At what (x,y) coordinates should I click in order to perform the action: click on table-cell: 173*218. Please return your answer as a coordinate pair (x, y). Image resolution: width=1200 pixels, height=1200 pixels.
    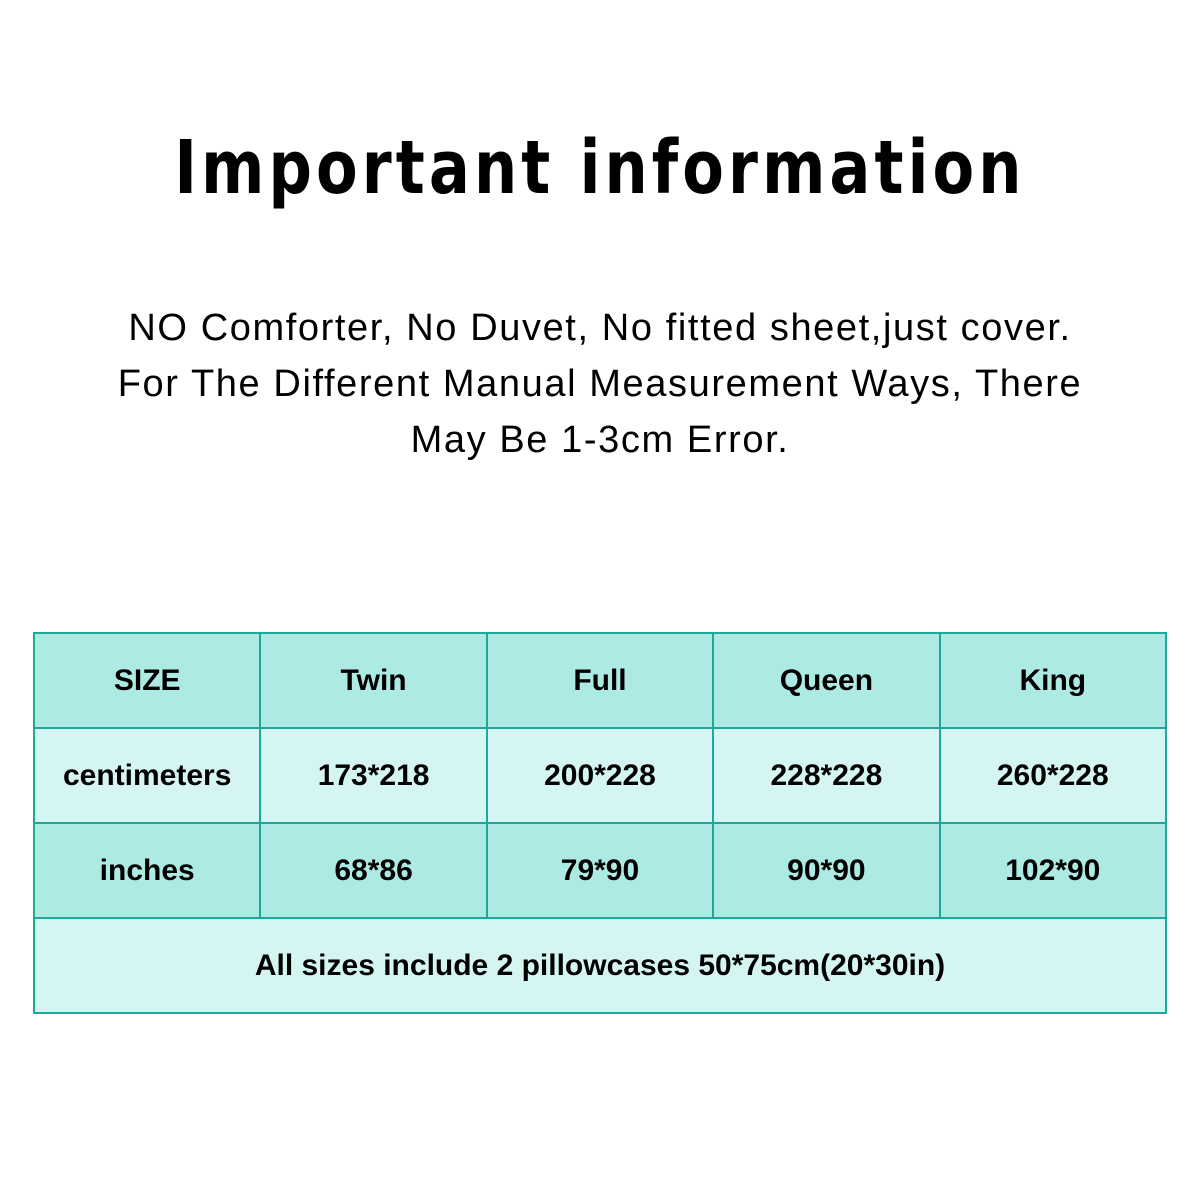
    Looking at the image, I should click on (373, 775).